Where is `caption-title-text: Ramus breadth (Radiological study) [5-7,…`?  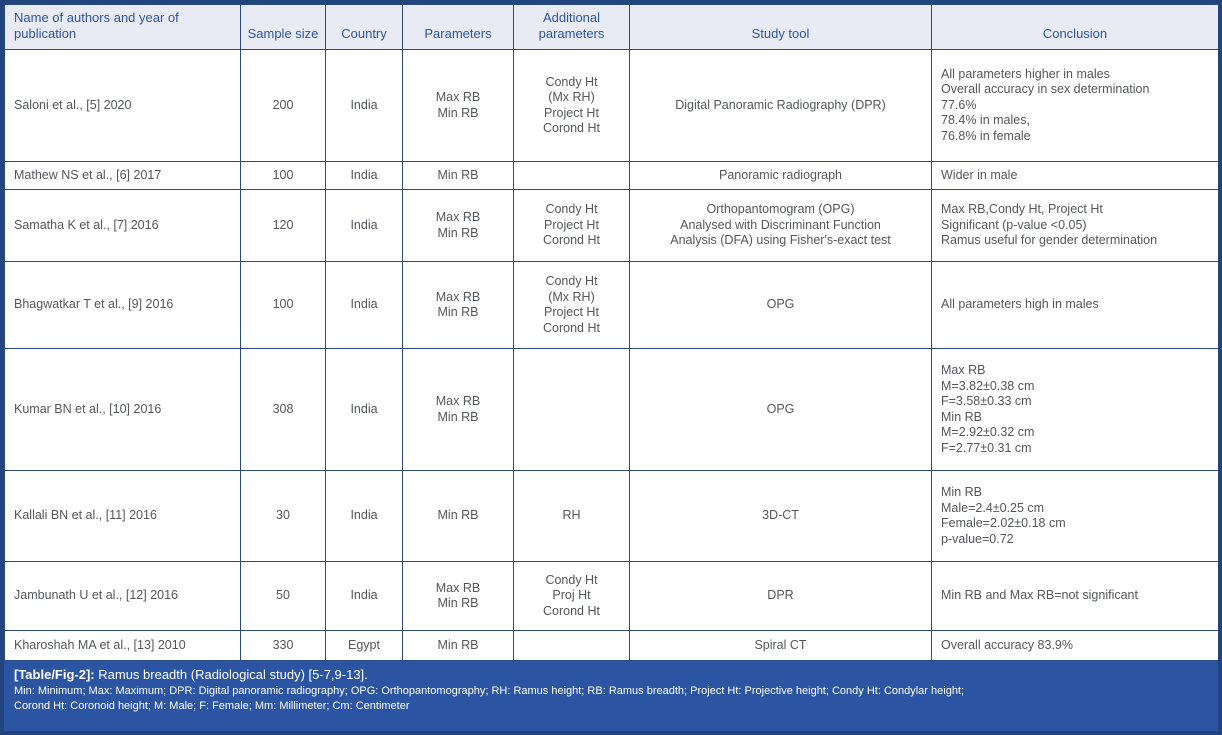 caption-title-text: Ramus breadth (Radiological study) [5-7,… is located at coordinates (231, 674).